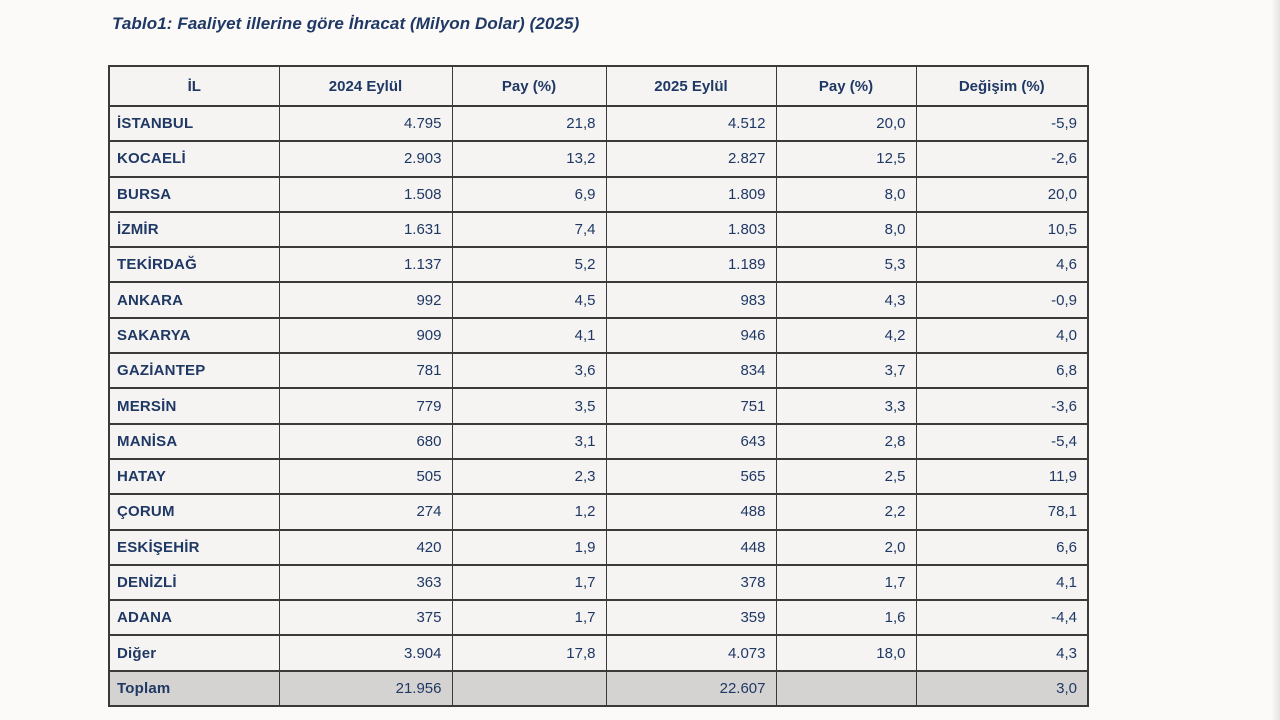 The height and width of the screenshot is (720, 1280). Describe the element at coordinates (529, 229) in the screenshot. I see `cell-value: 7,4` at that location.